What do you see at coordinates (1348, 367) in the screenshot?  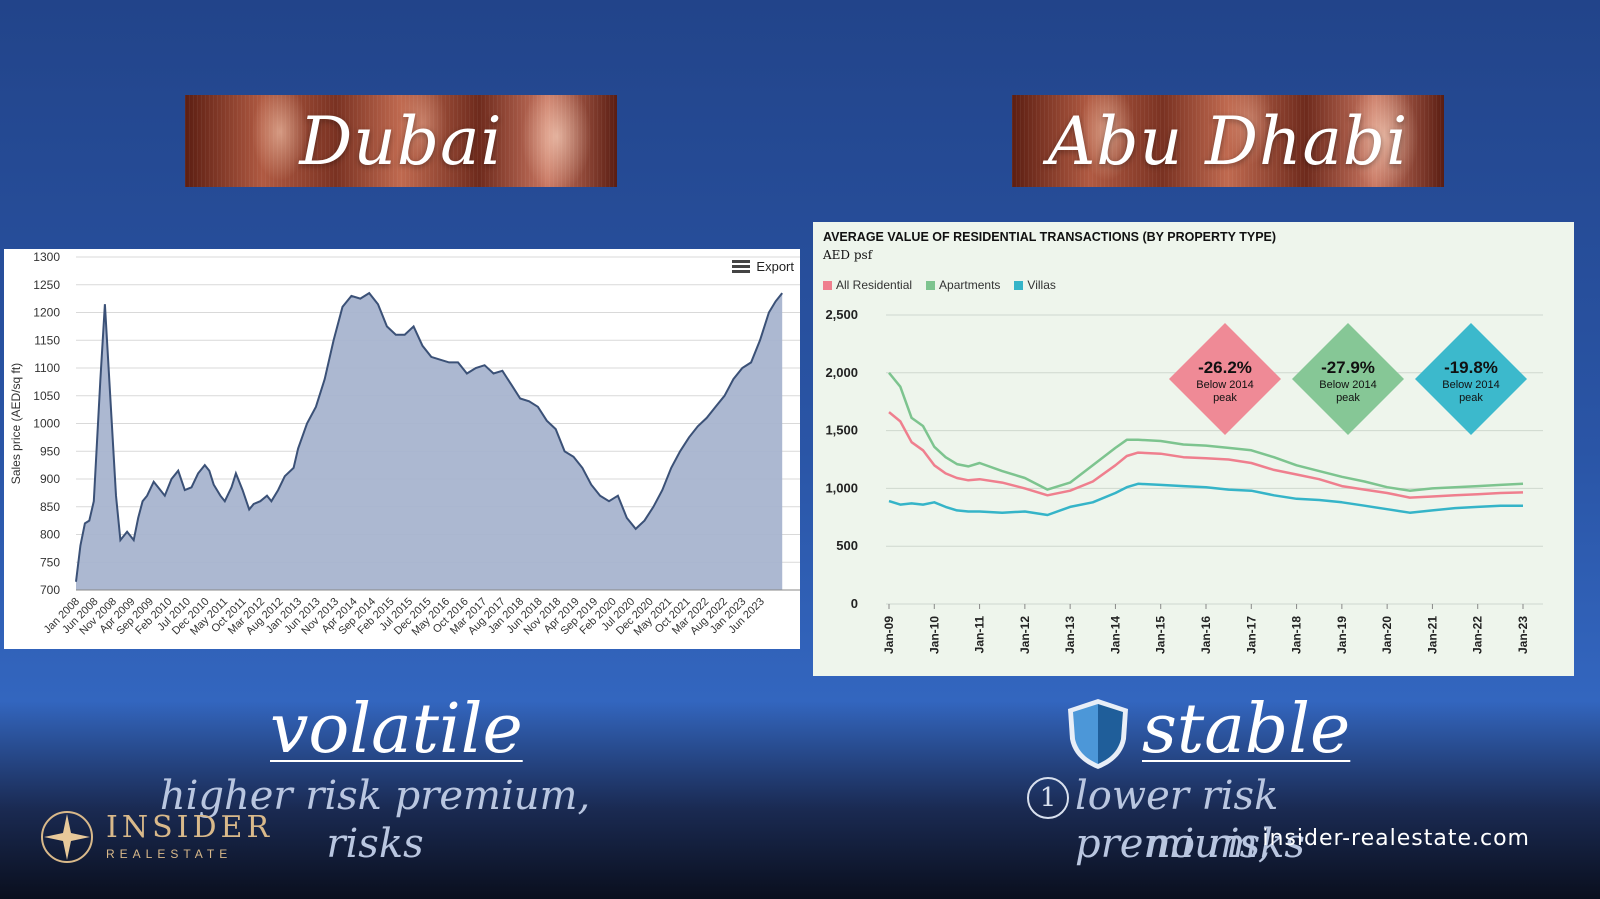 I see `annotation-value: -27.9%` at bounding box center [1348, 367].